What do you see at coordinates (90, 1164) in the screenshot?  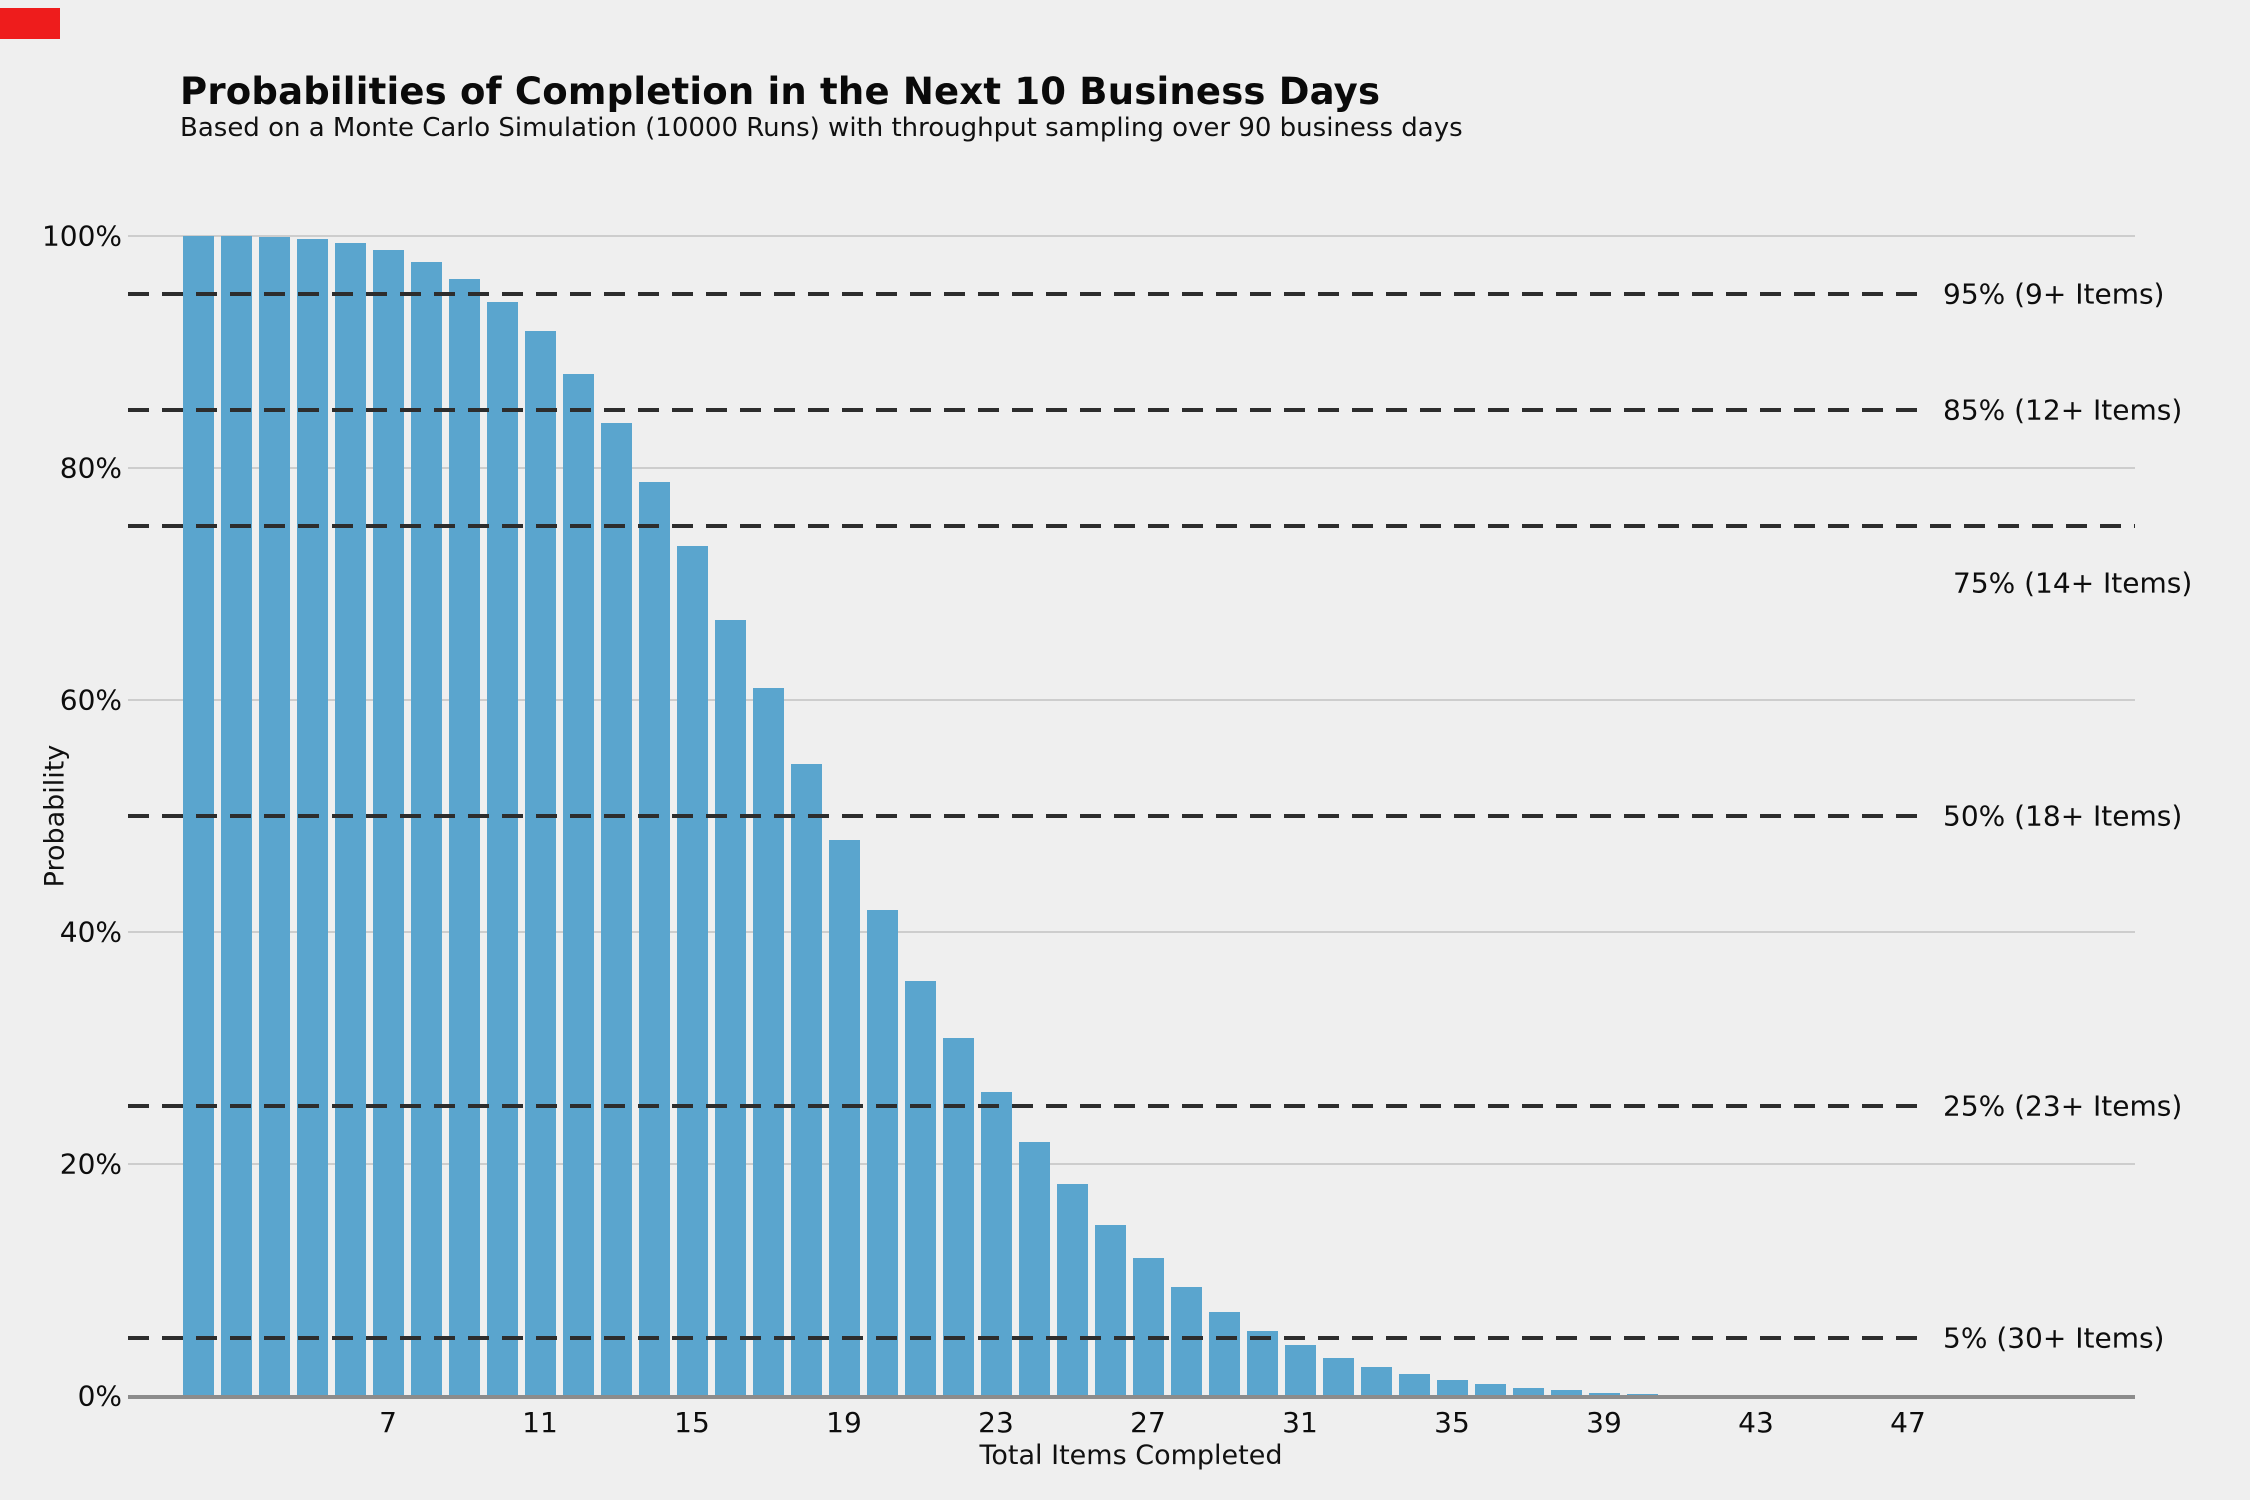 I see `y-tick-label: 20%` at bounding box center [90, 1164].